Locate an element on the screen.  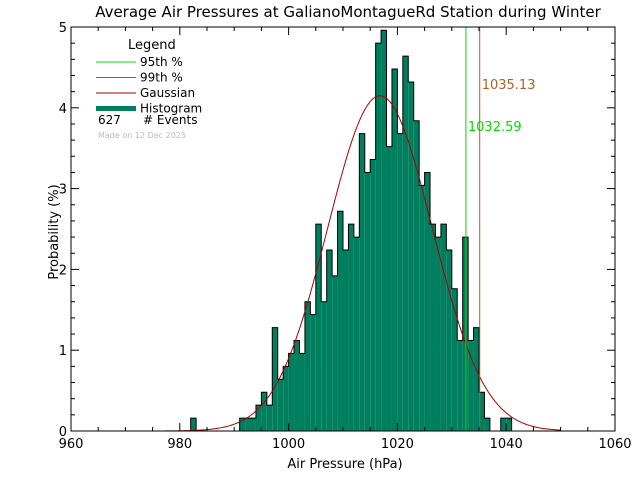
legend-events-count: 627 is located at coordinates (109, 120).